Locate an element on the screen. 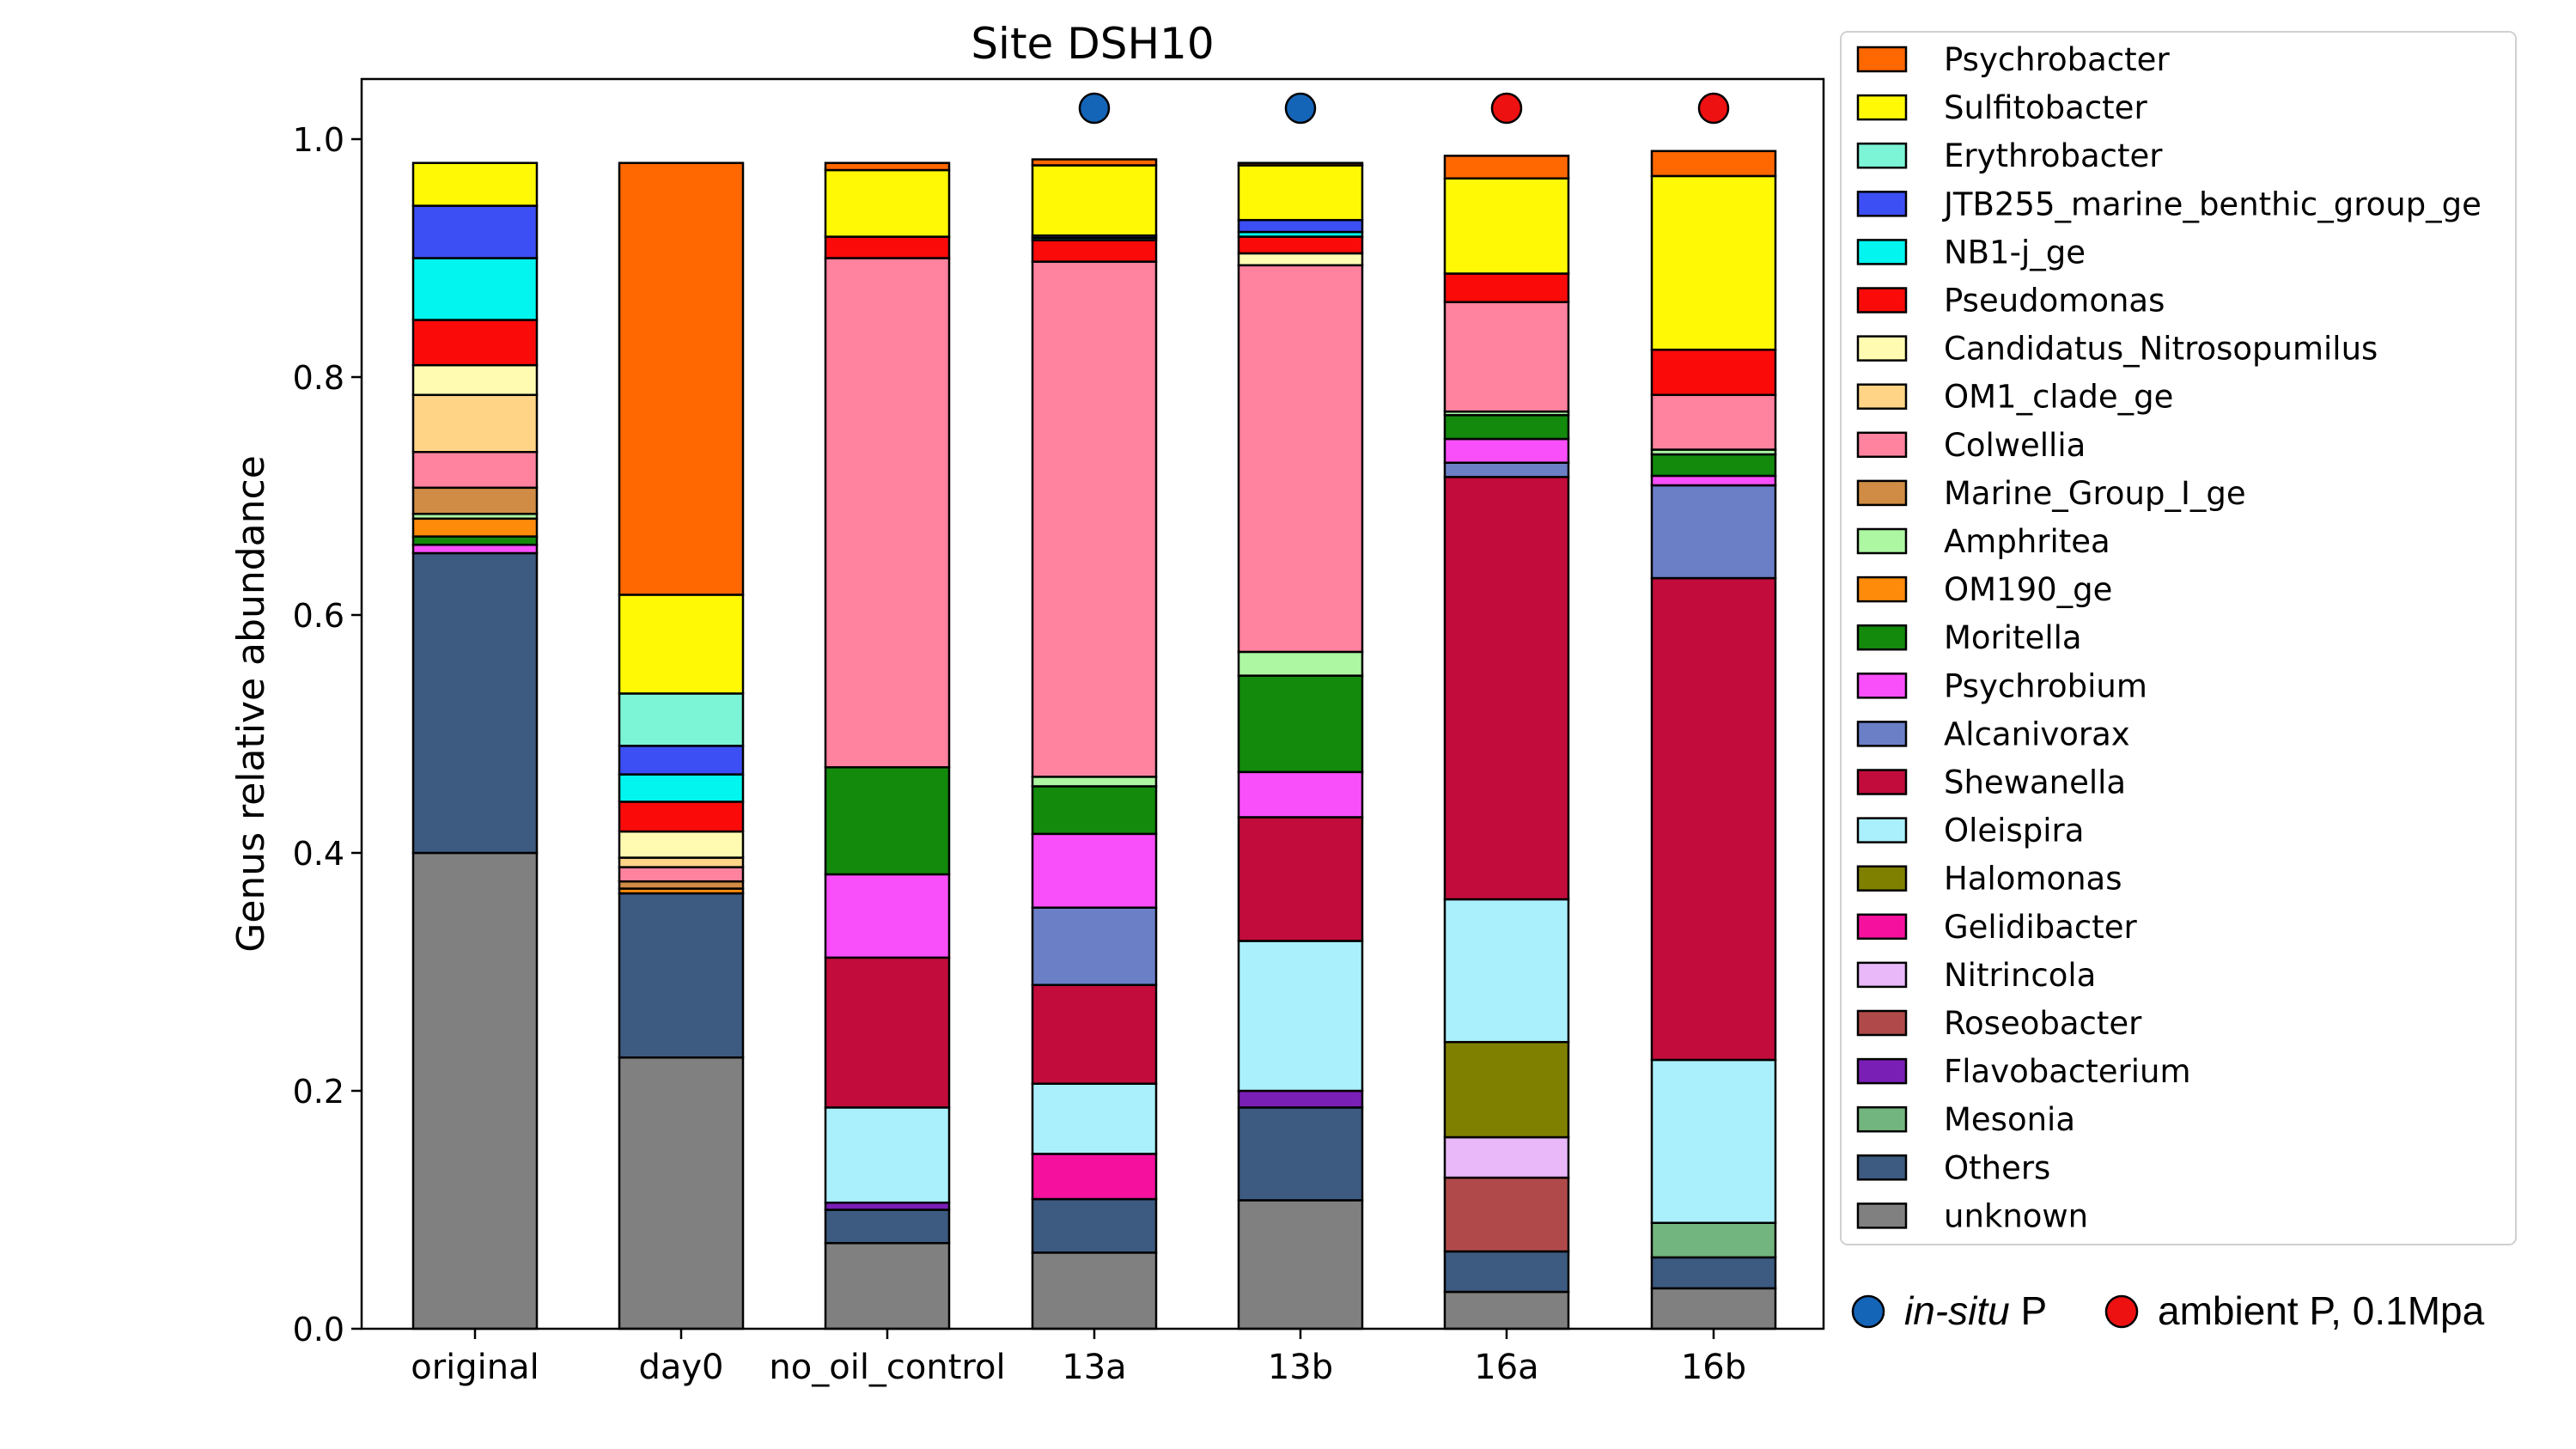 This screenshot has width=2576, height=1449. legend-label: Marine_Group_I_ge is located at coordinates (2095, 493).